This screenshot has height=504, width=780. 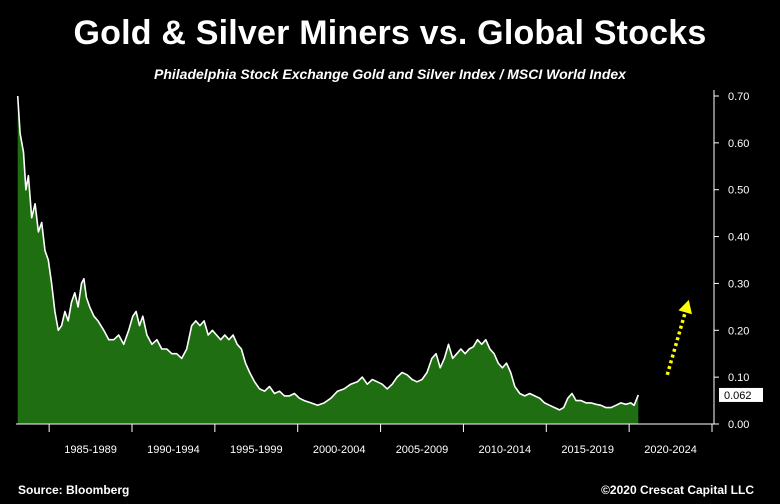 I want to click on copyright-note: ©2020 Crescat Capital LLC, so click(x=677, y=490).